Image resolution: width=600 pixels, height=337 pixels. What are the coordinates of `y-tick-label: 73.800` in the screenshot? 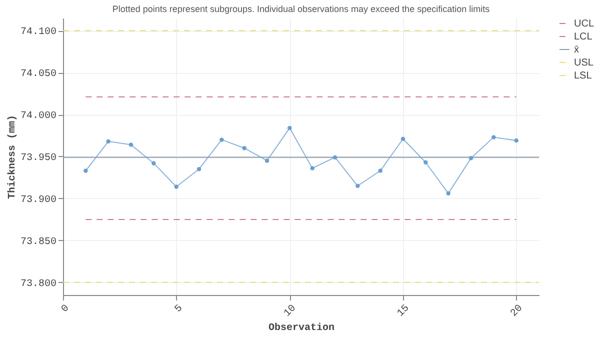 It's located at (38, 284).